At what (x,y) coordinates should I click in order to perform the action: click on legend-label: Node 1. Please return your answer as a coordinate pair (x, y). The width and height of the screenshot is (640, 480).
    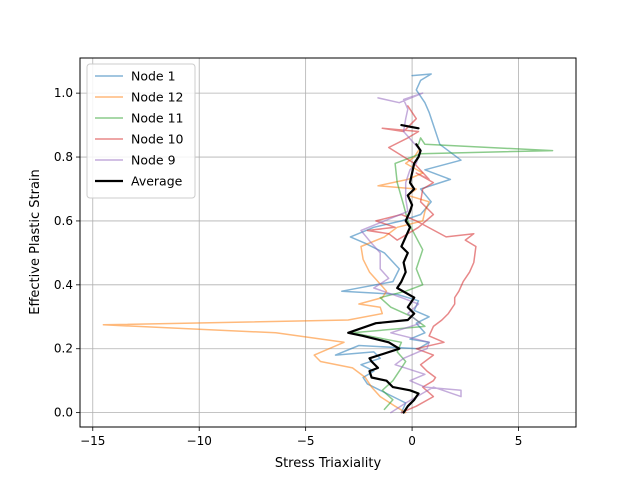
    Looking at the image, I should click on (153, 76).